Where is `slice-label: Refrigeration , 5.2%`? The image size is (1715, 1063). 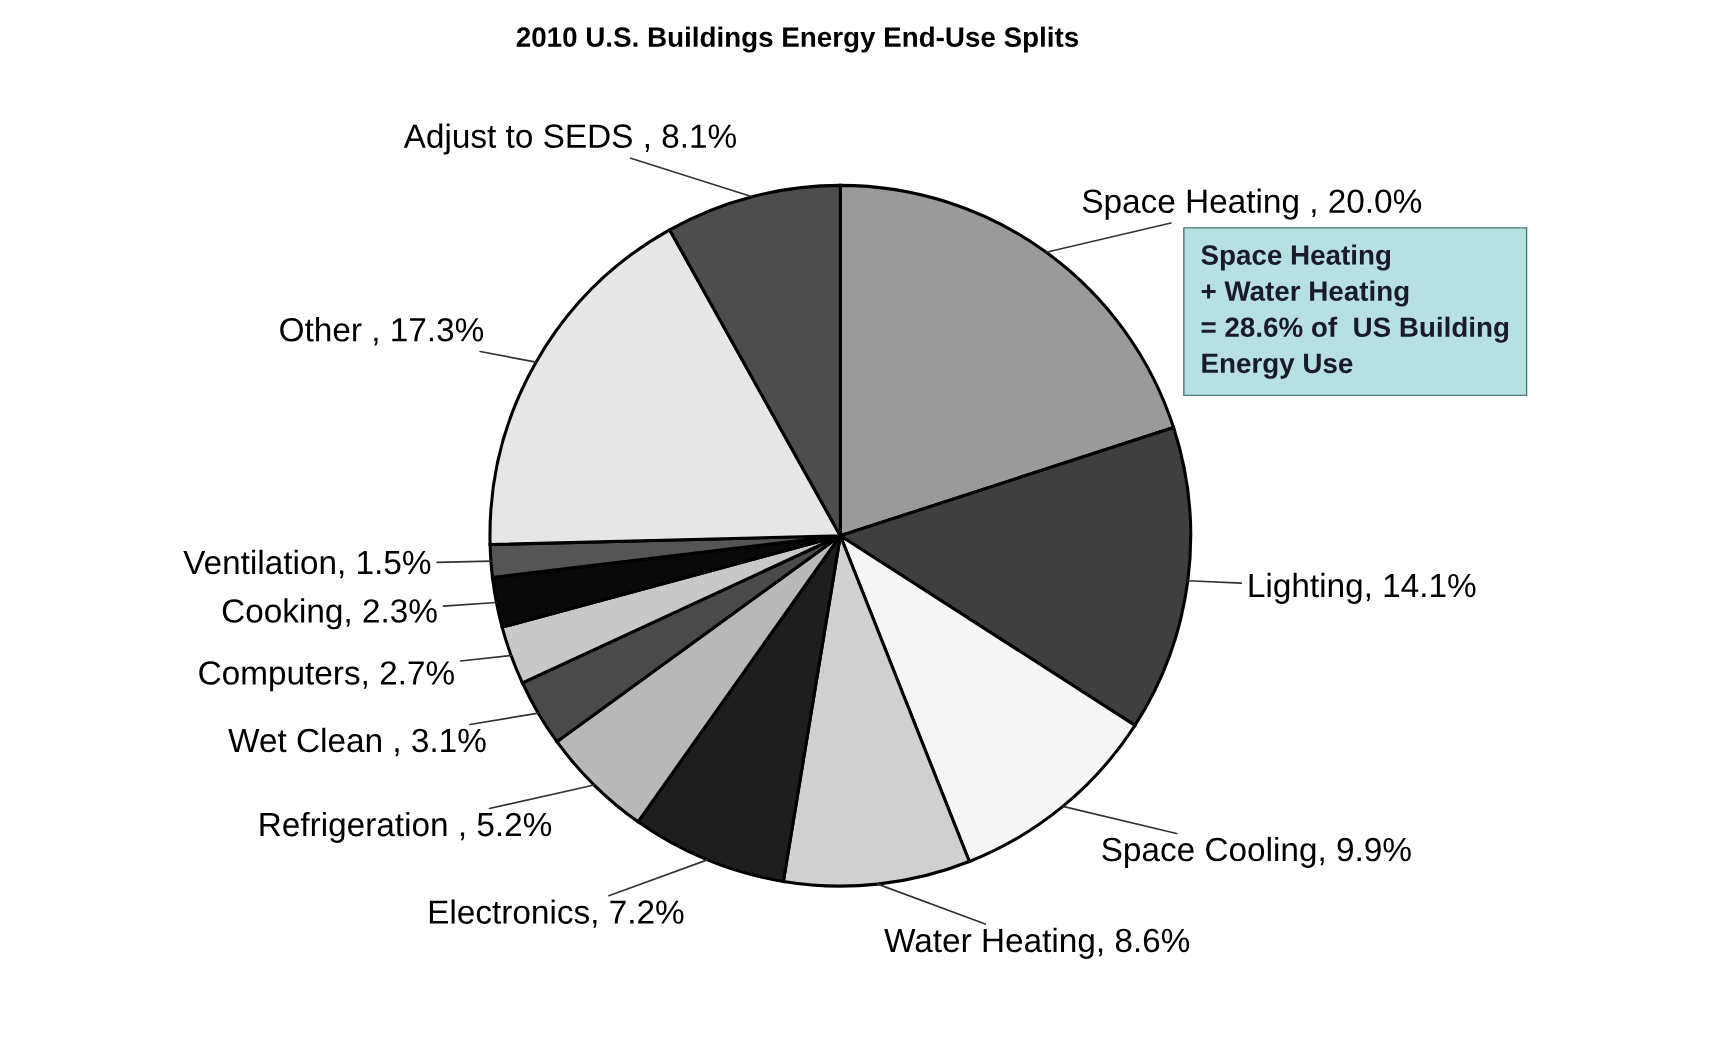 slice-label: Refrigeration , 5.2% is located at coordinates (406, 827).